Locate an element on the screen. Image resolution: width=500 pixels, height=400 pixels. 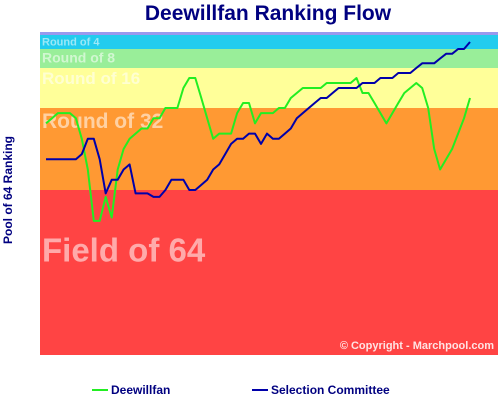
legend-label-selection-committee: Selection Committee is located at coordinates (330, 390).